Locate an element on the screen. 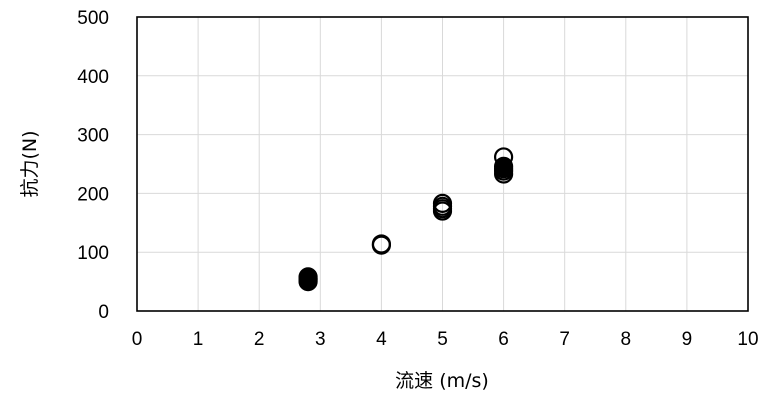  data-points is located at coordinates (406, 219).